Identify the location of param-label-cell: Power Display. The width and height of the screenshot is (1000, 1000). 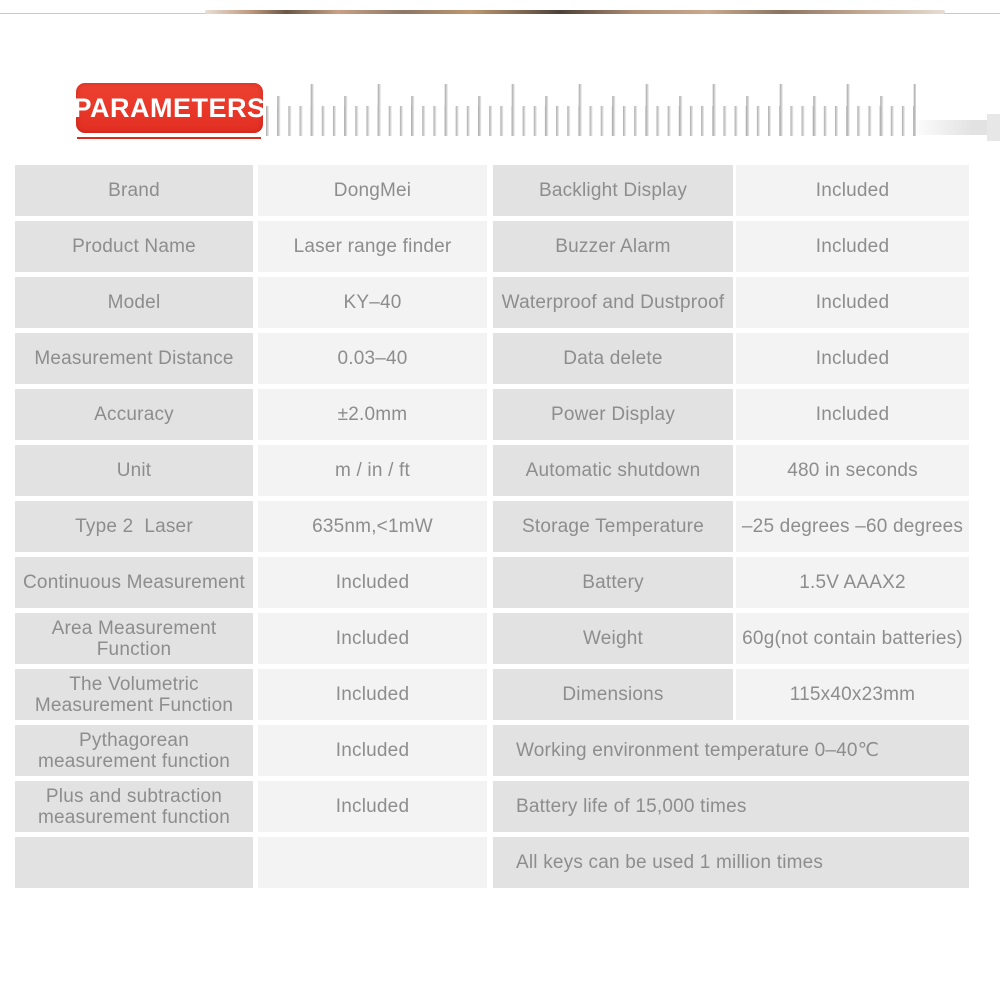
(613, 414).